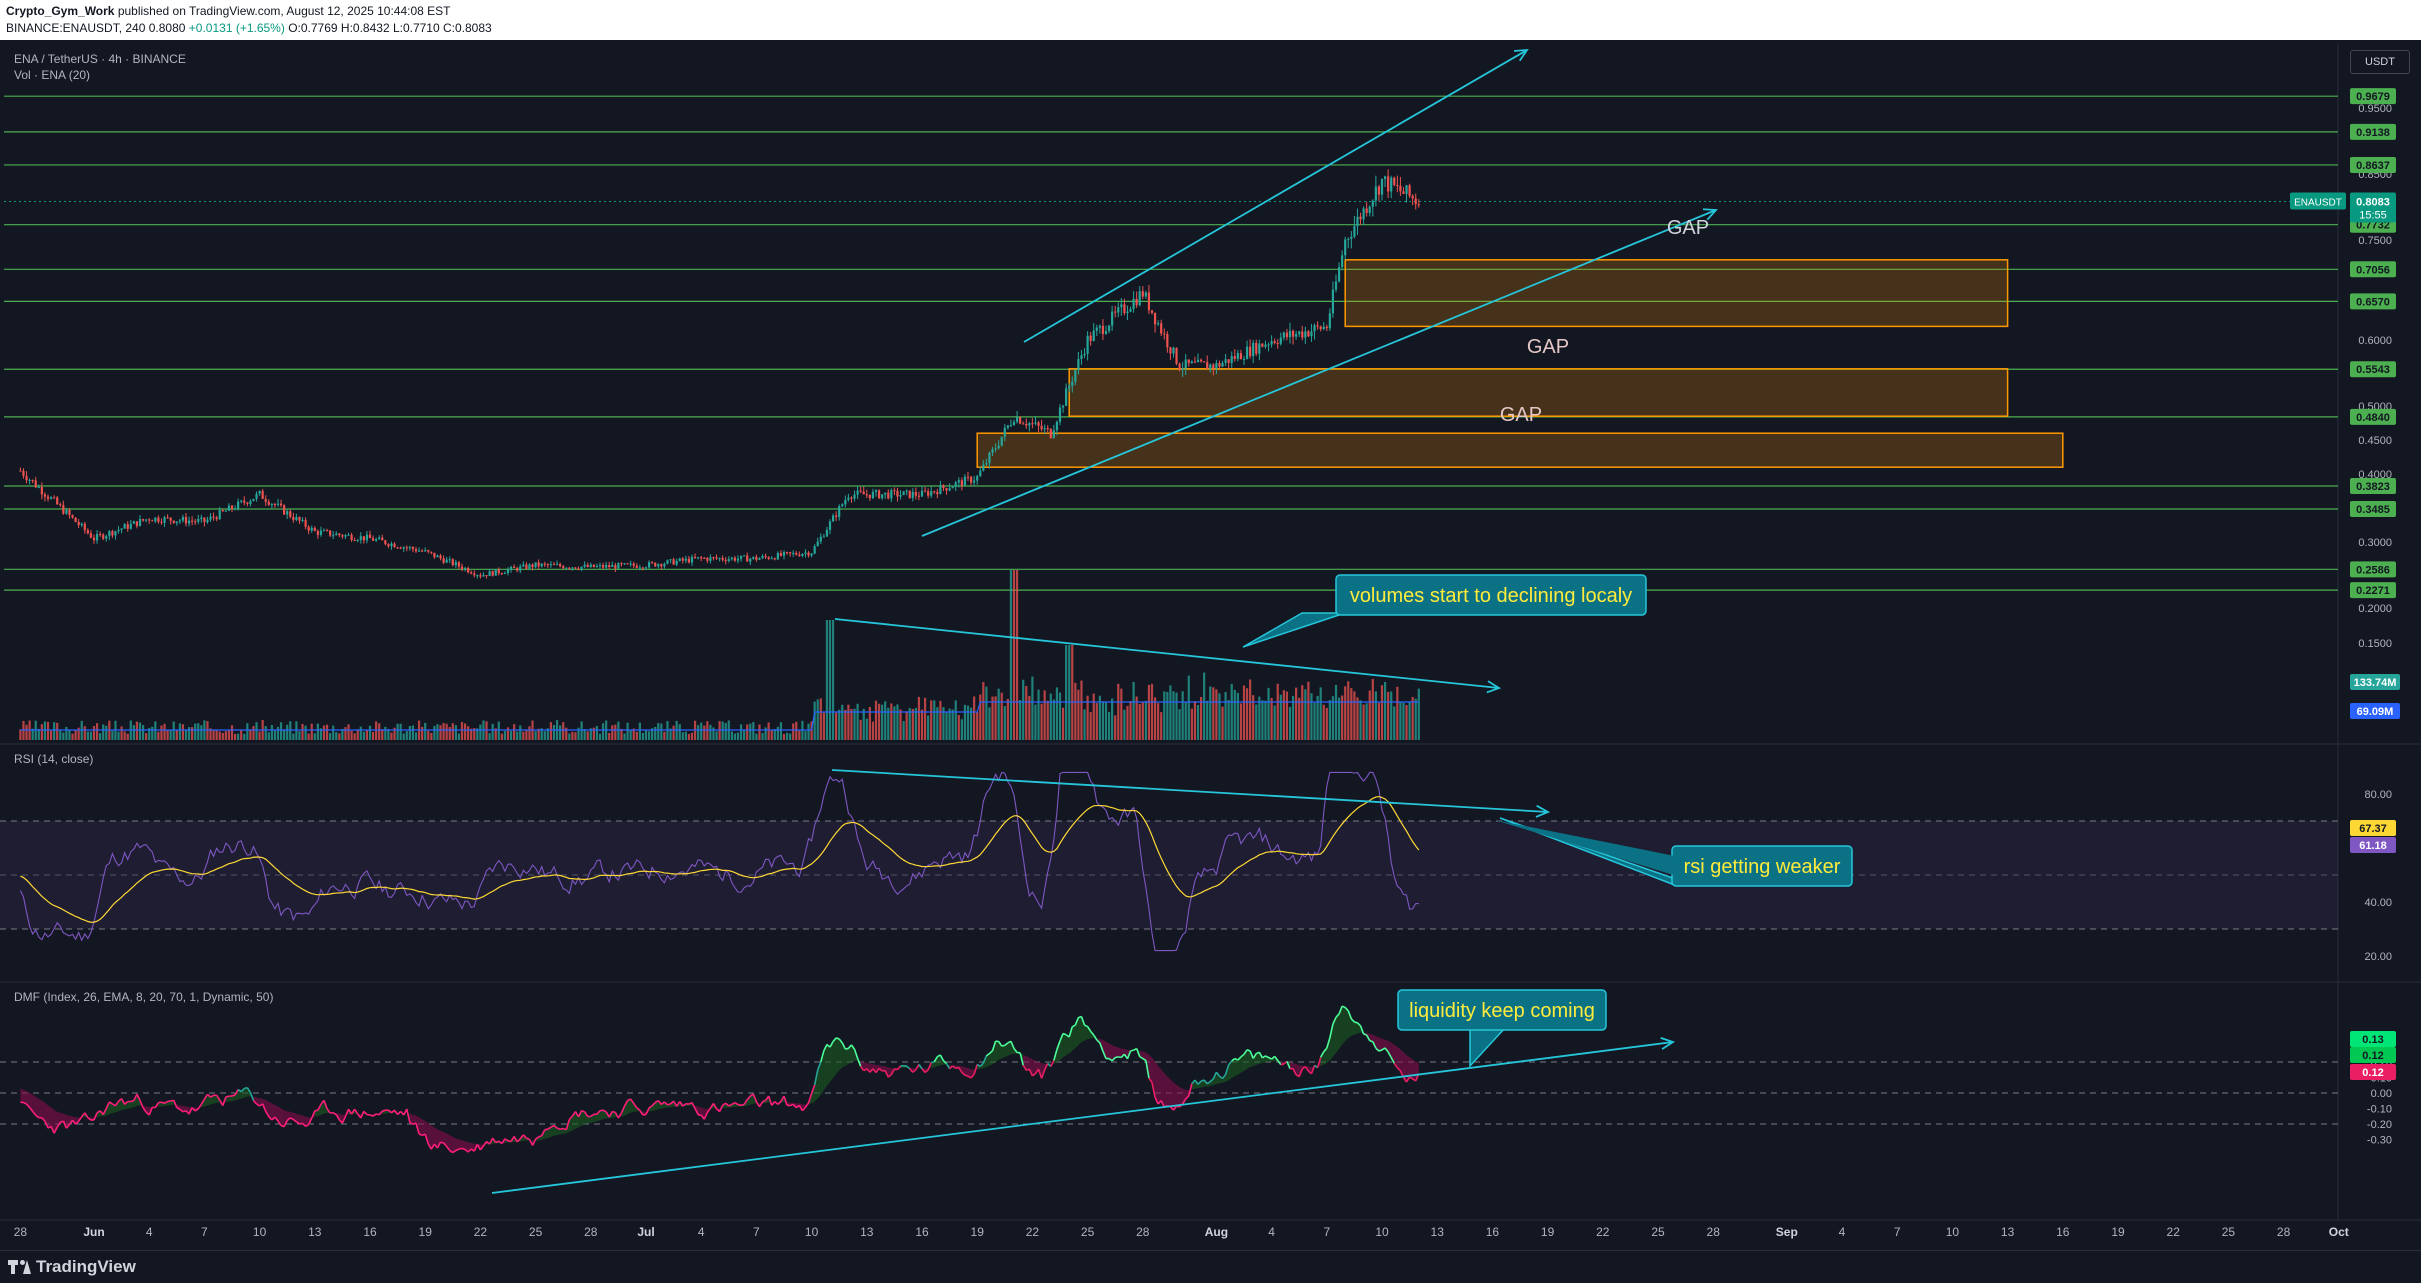 The image size is (2421, 1283). I want to click on rsi-indicator-label: RSI (14, close), so click(53, 759).